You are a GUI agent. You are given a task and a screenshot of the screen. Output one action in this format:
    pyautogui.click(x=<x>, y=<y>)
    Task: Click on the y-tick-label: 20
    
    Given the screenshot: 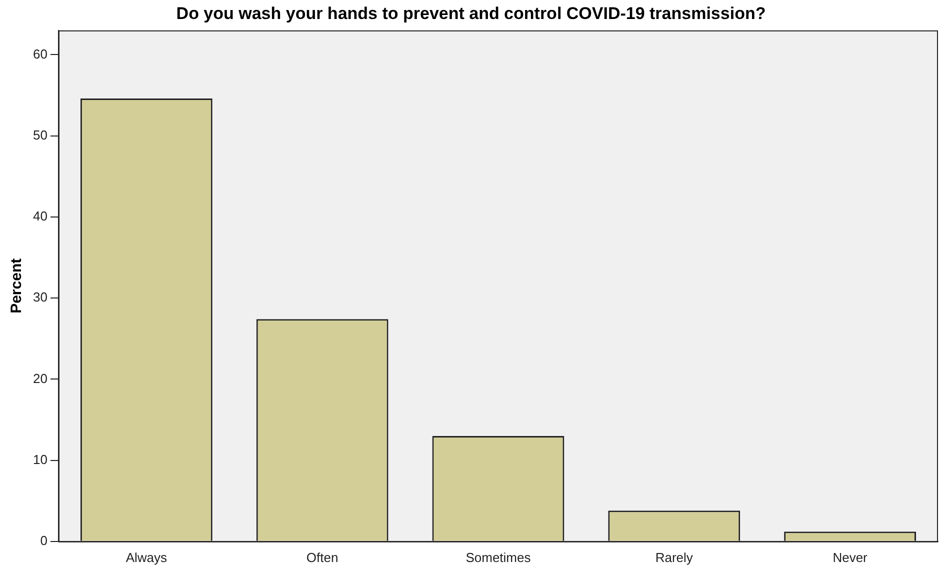 What is the action you would take?
    pyautogui.click(x=40, y=378)
    